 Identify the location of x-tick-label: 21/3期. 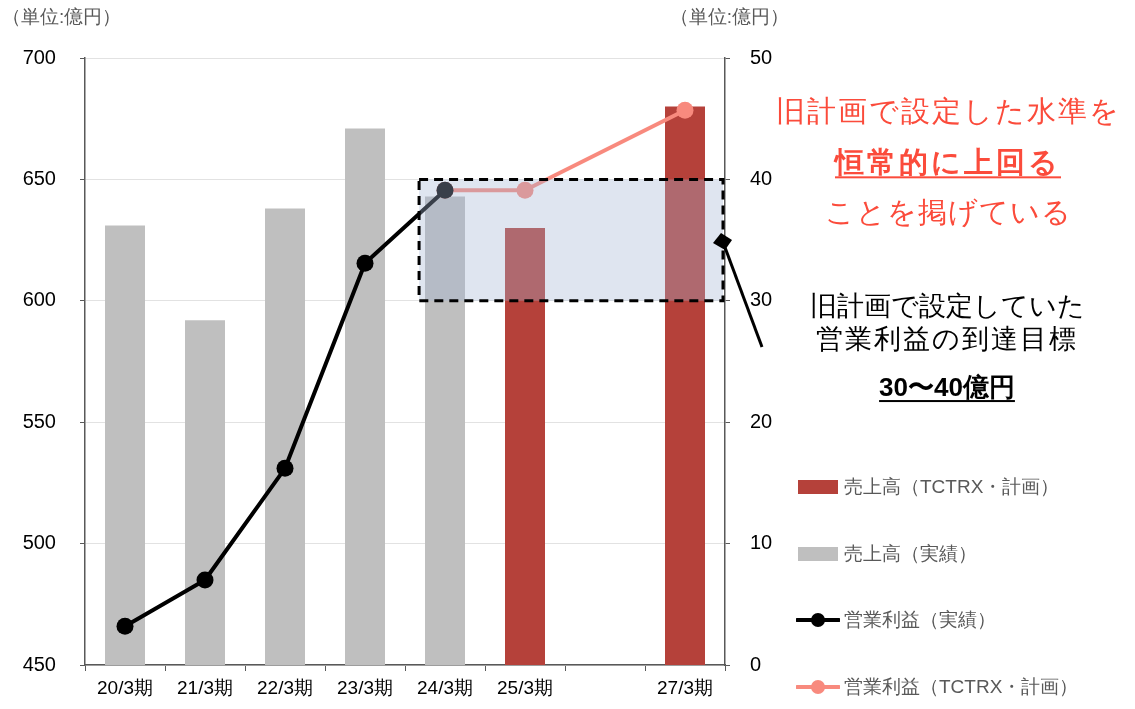
(205, 687).